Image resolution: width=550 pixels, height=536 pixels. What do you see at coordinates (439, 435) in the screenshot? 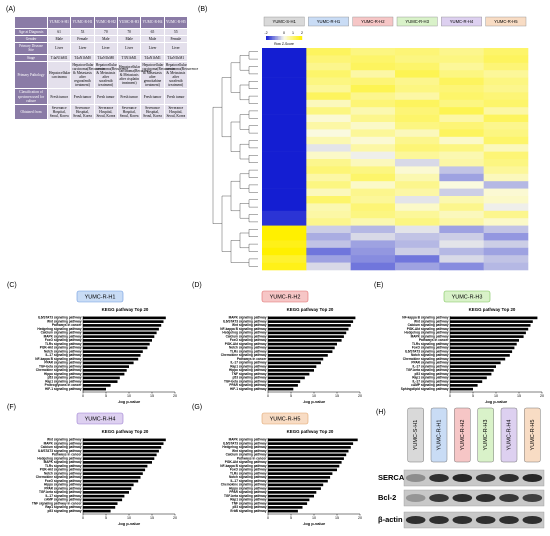
I see `sample-label: YUMC-R-H1` at bounding box center [439, 435].